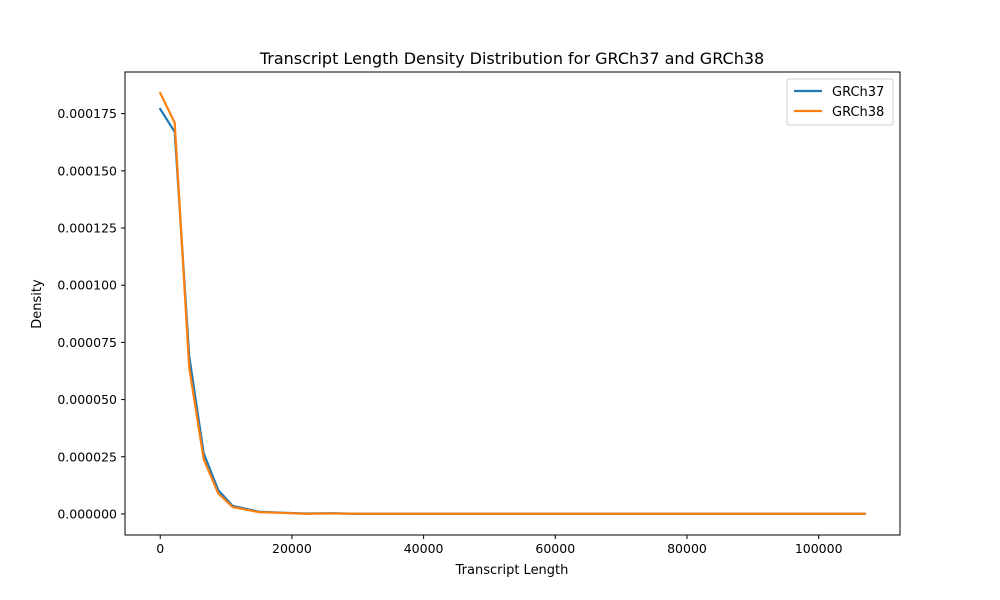  Describe the element at coordinates (840, 102) in the screenshot. I see `legend: GRCh37 GRCh38` at that location.